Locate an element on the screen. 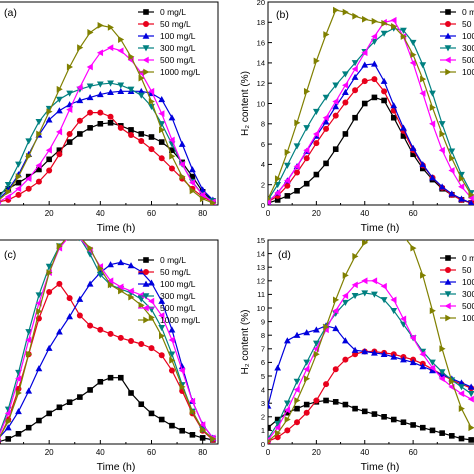  panel-a-legend-item-0-mg-l: 0 mg/L is located at coordinates (162, 12).